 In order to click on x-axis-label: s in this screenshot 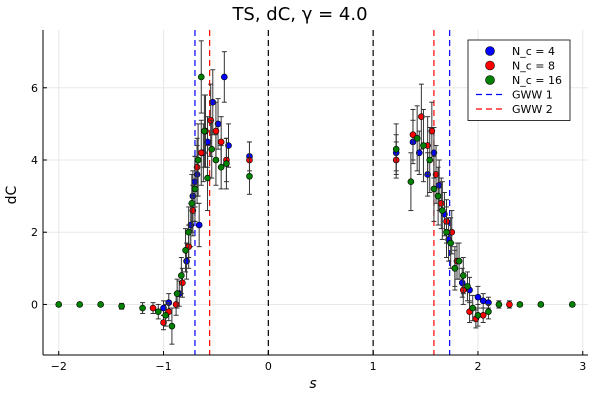, I will do `click(312, 384)`.